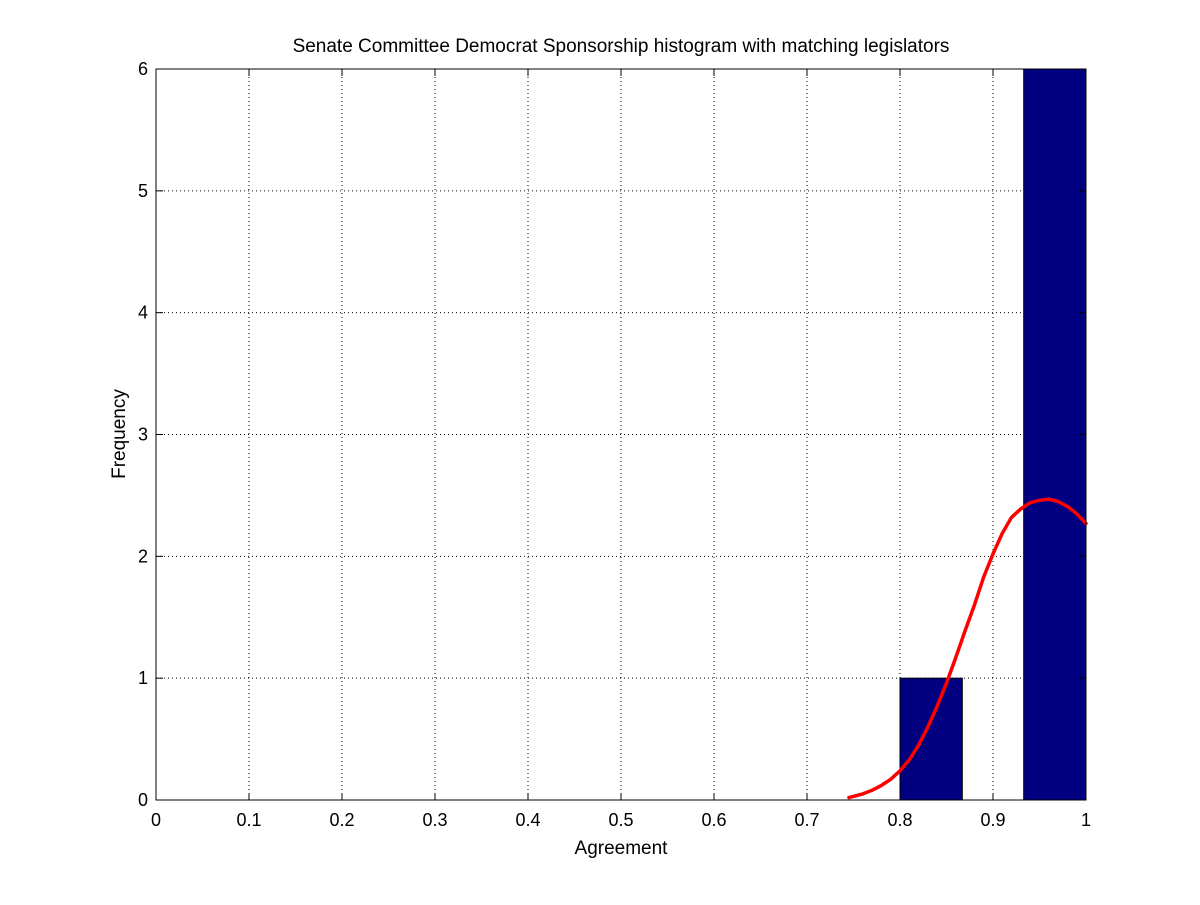 Image resolution: width=1200 pixels, height=905 pixels. I want to click on x-tick-label: 1, so click(1086, 820).